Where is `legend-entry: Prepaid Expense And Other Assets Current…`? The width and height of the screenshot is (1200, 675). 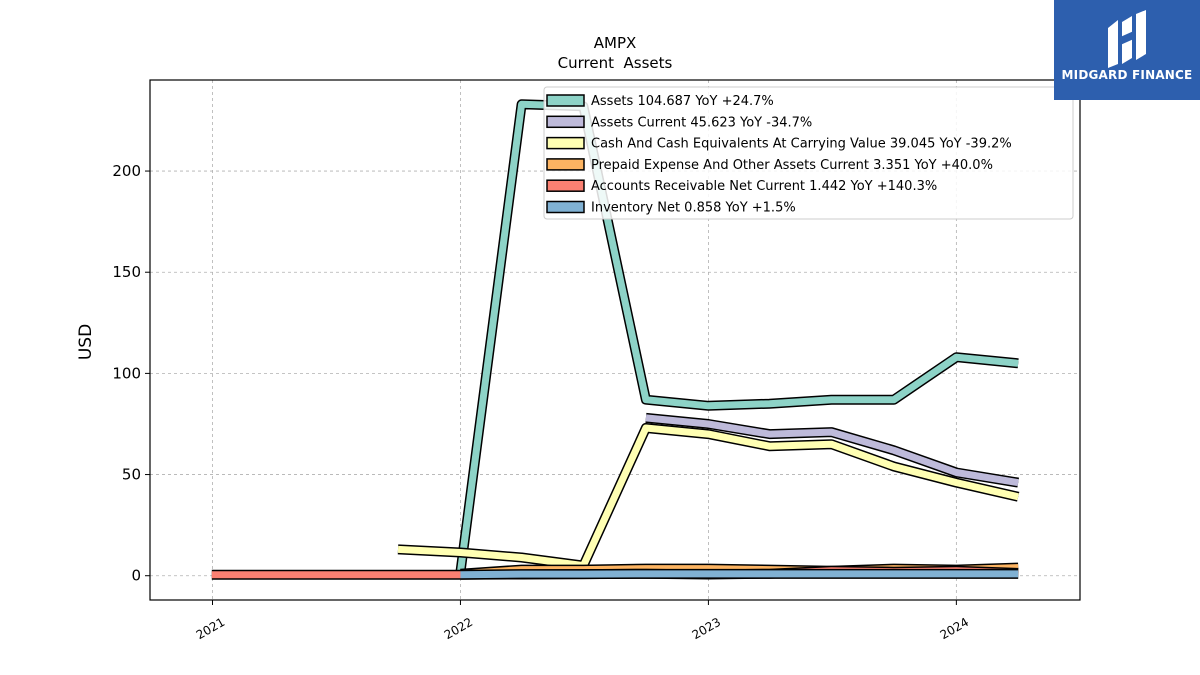
legend-entry: Prepaid Expense And Other Assets Current… is located at coordinates (792, 165).